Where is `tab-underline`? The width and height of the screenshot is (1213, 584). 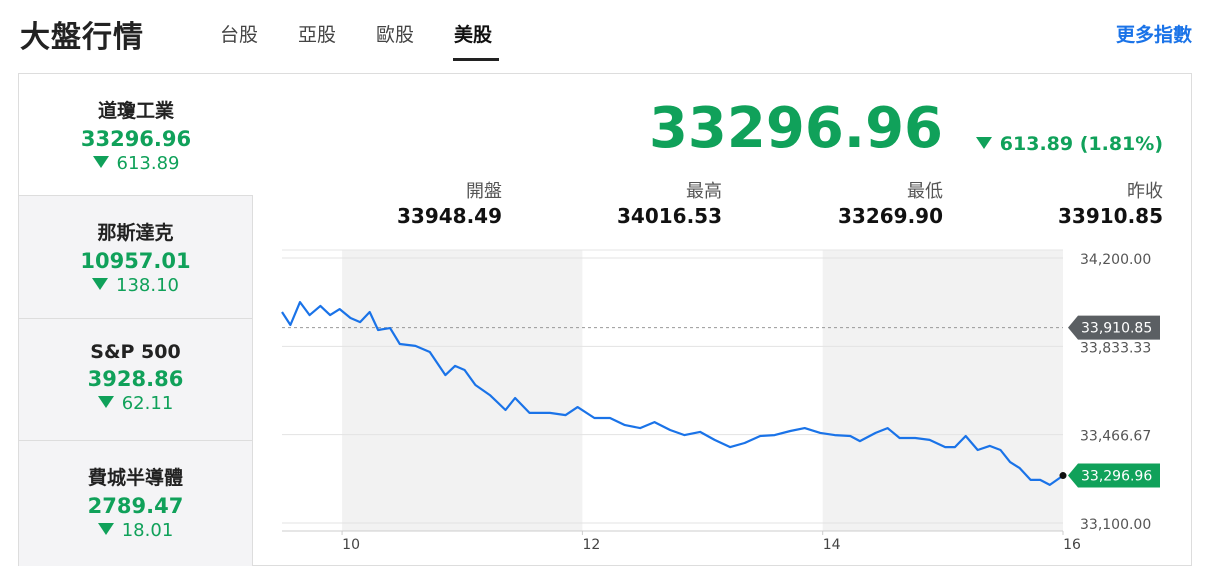
tab-underline is located at coordinates (476, 59).